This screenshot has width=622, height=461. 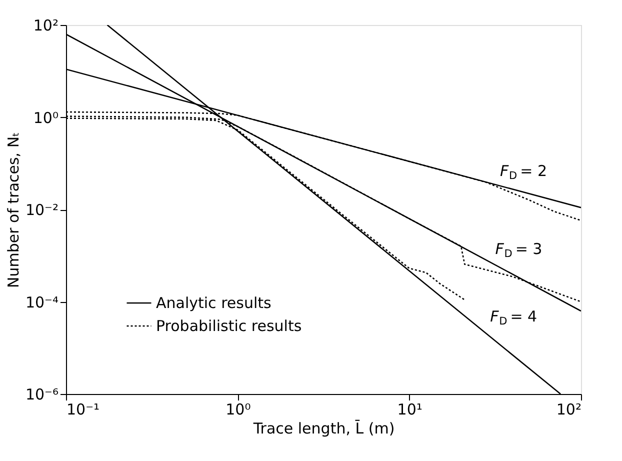 What do you see at coordinates (569, 409) in the screenshot?
I see `x-tick-label: 10²` at bounding box center [569, 409].